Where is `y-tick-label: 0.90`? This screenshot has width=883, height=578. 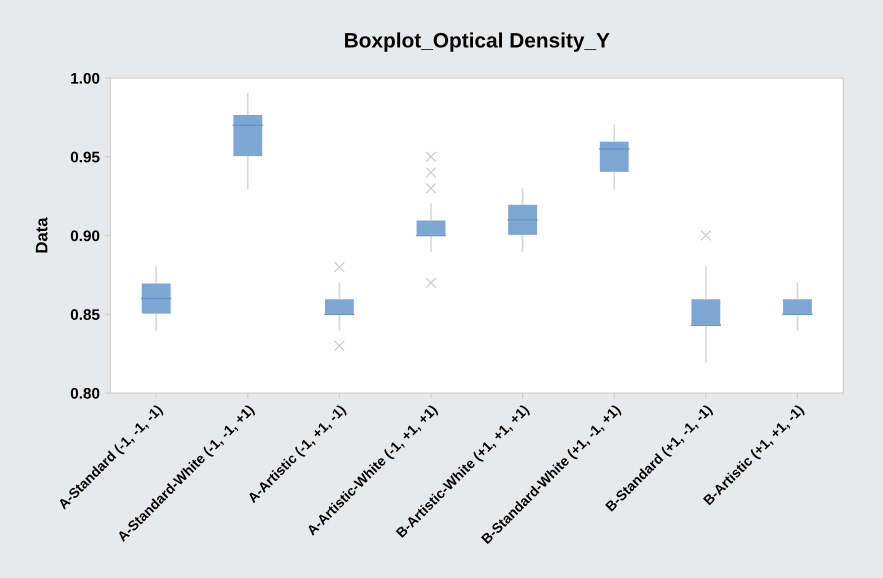
y-tick-label: 0.90 is located at coordinates (85, 236).